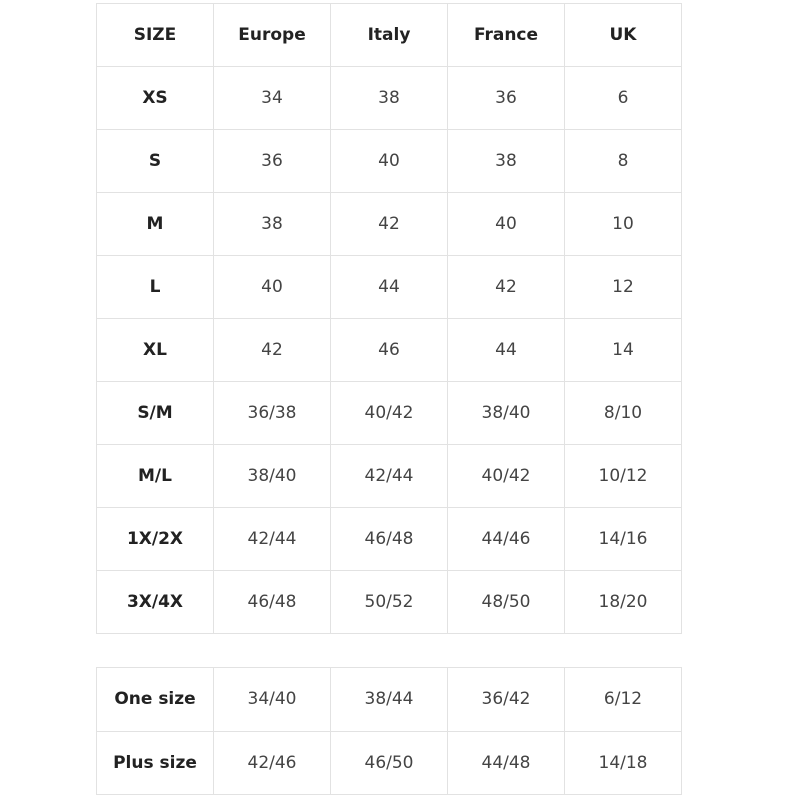  I want to click on size-value-cell: 14/18, so click(623, 762).